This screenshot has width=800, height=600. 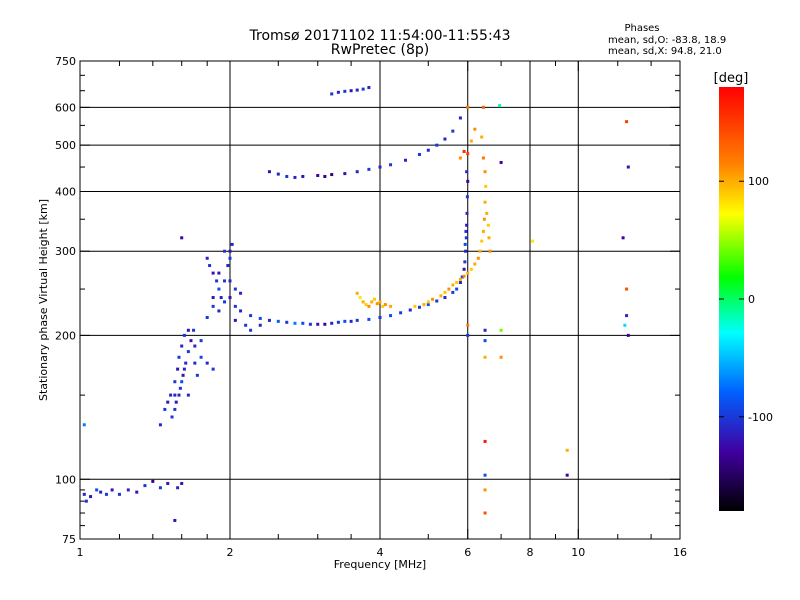 What do you see at coordinates (65, 61) in the screenshot?
I see `y-tick-label: 750` at bounding box center [65, 61].